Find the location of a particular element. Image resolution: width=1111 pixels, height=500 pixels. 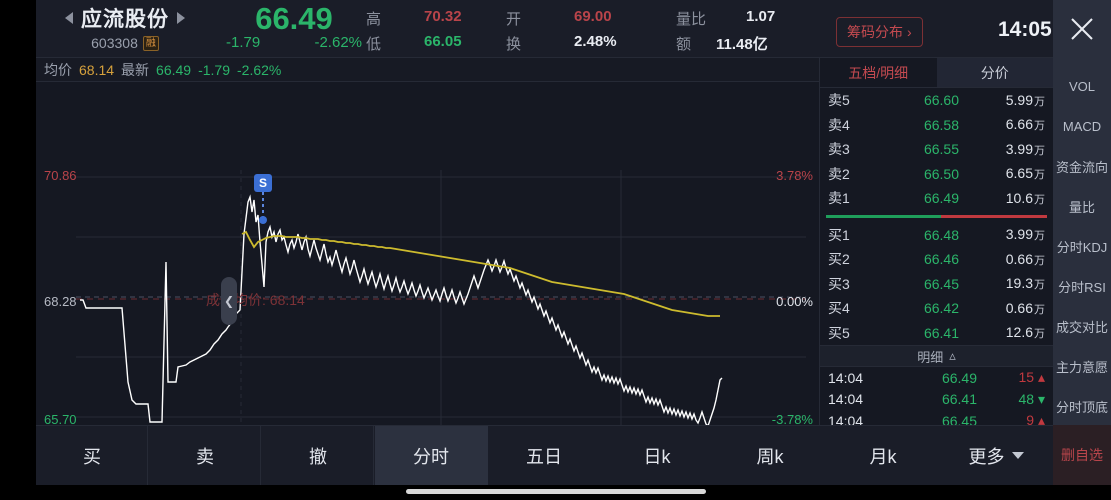

rail-item-rsi: 分时RSI is located at coordinates (1082, 287).